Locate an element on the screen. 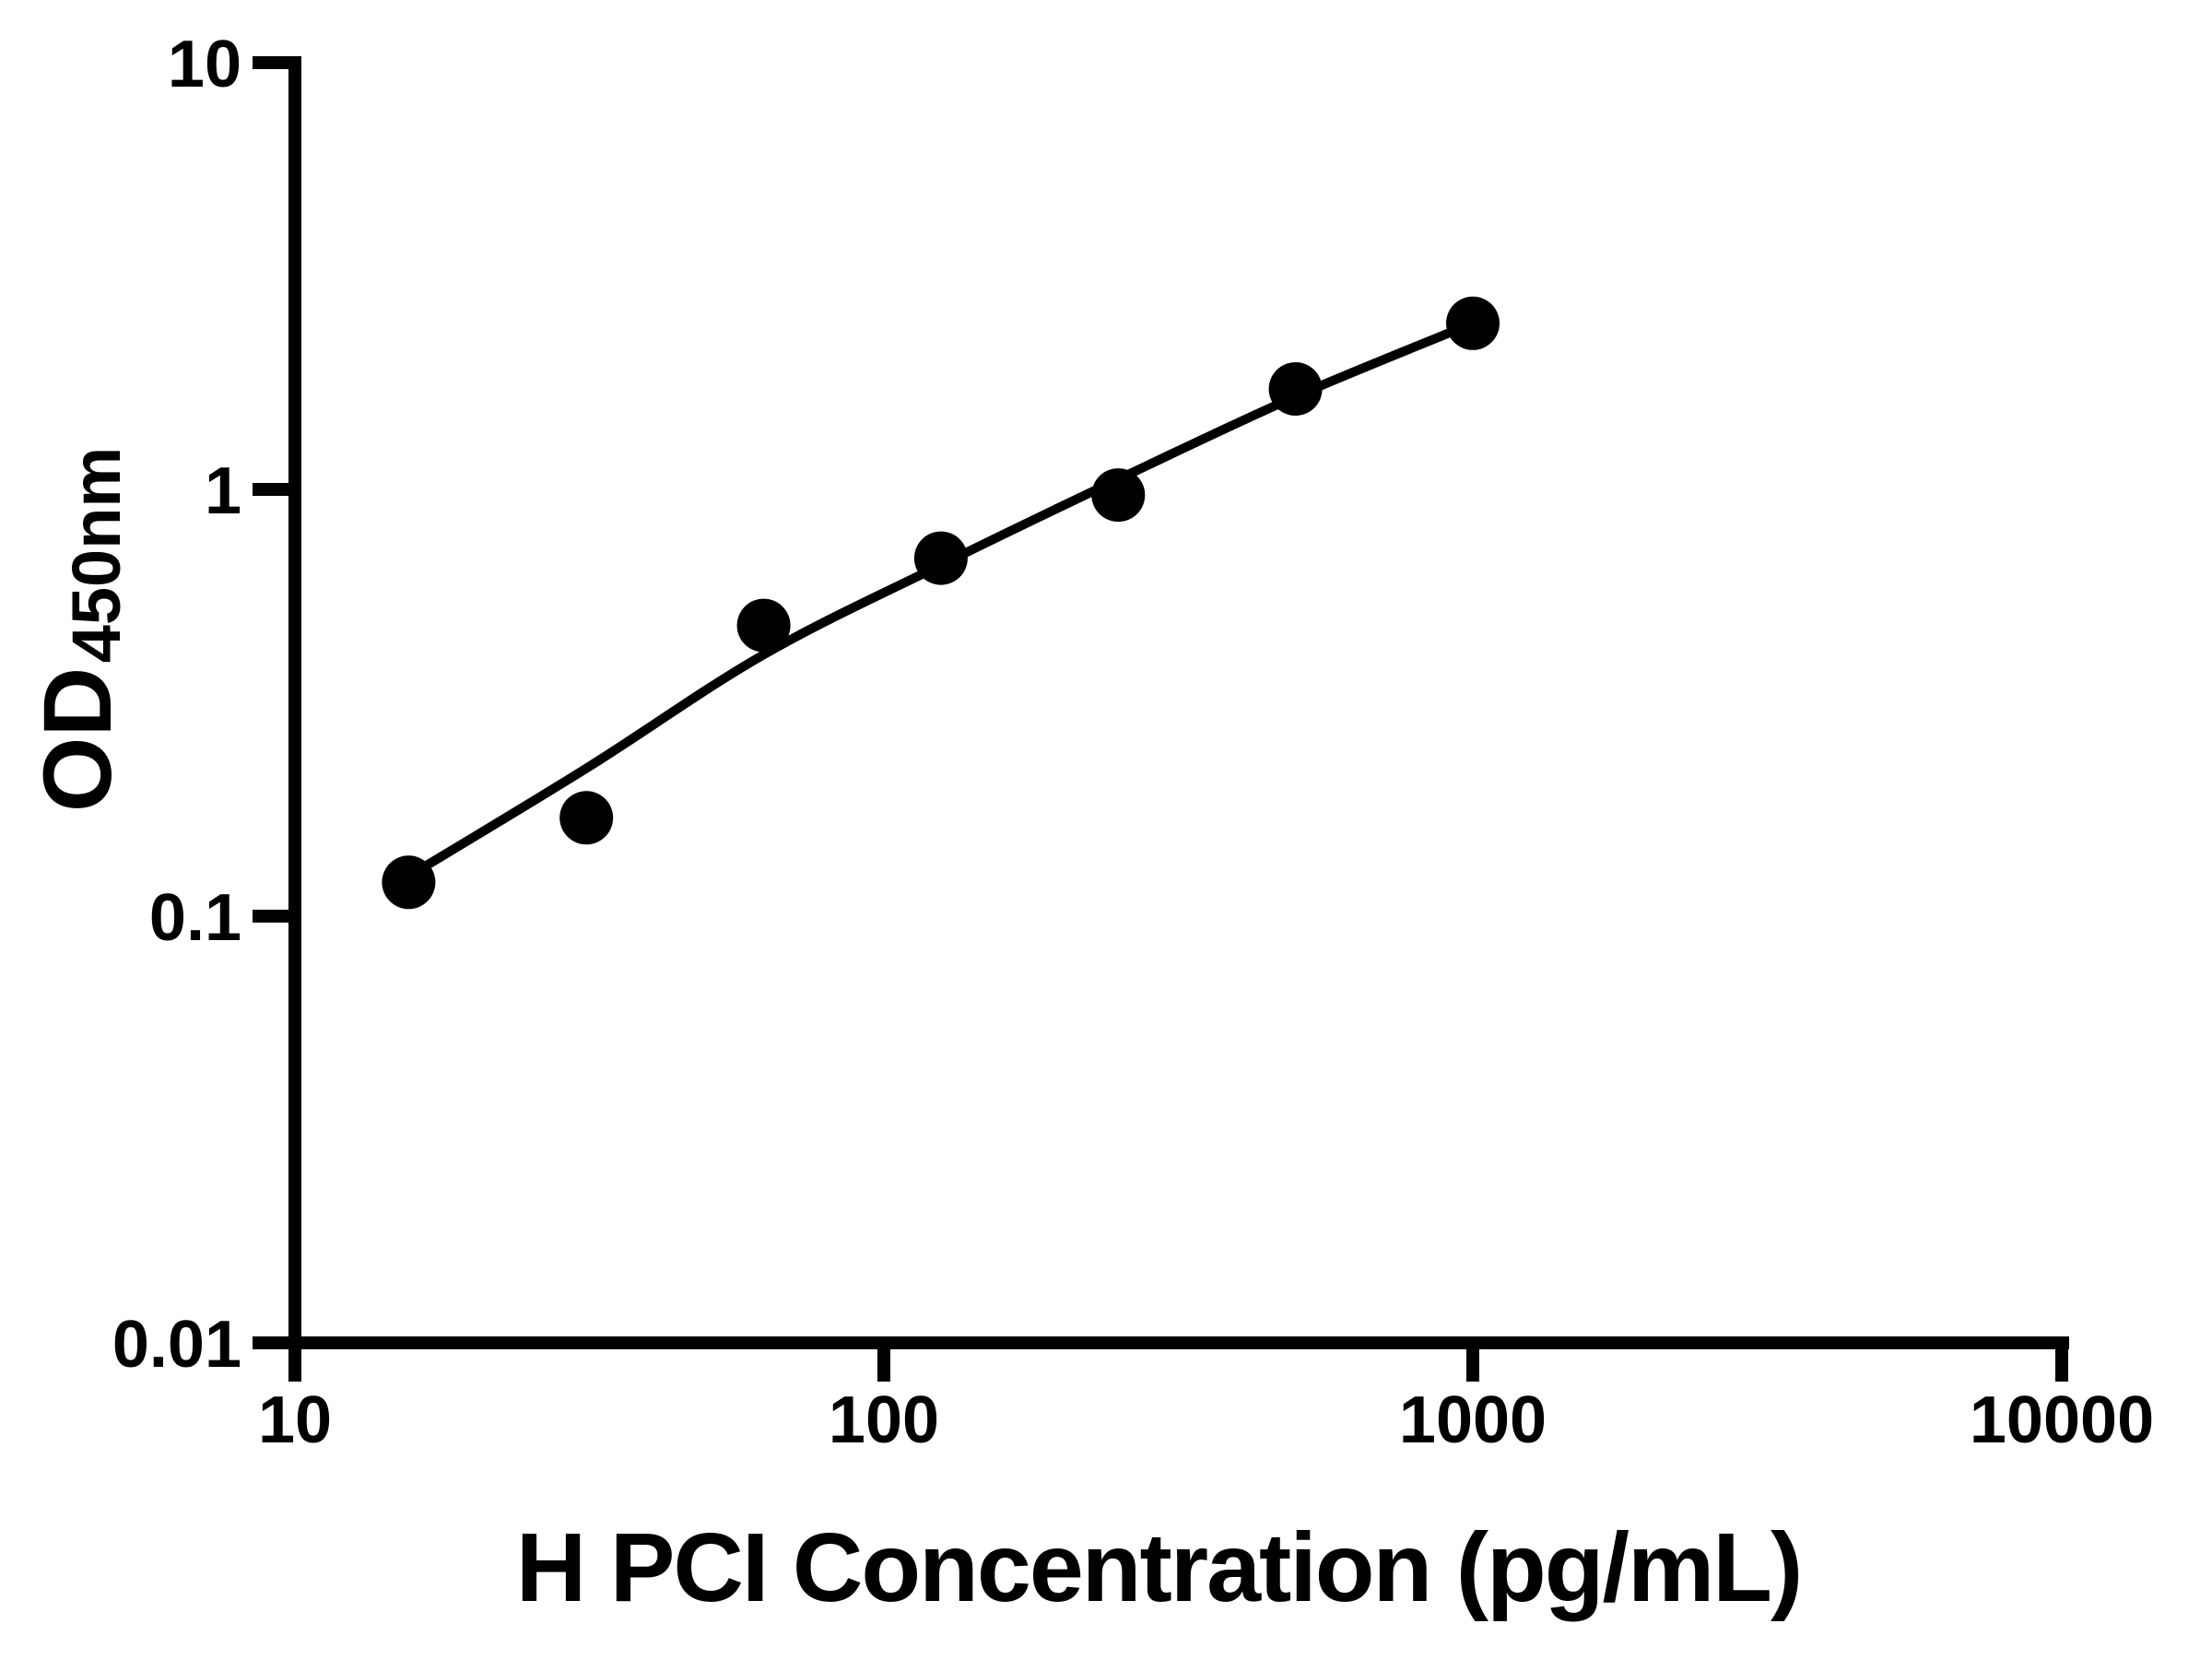 Image resolution: width=2212 pixels, height=1659 pixels. y-axis-title-subscript: 450nm is located at coordinates (96, 555).